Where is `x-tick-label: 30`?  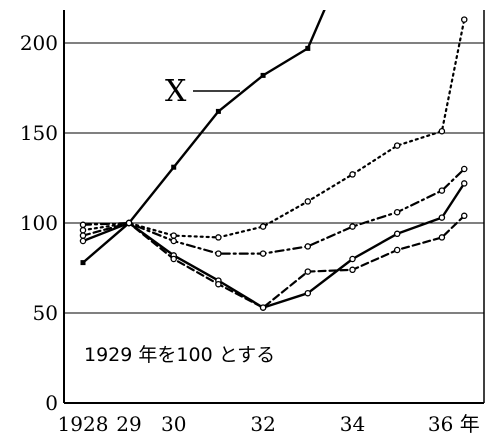 x-tick-label: 30 is located at coordinates (173, 424).